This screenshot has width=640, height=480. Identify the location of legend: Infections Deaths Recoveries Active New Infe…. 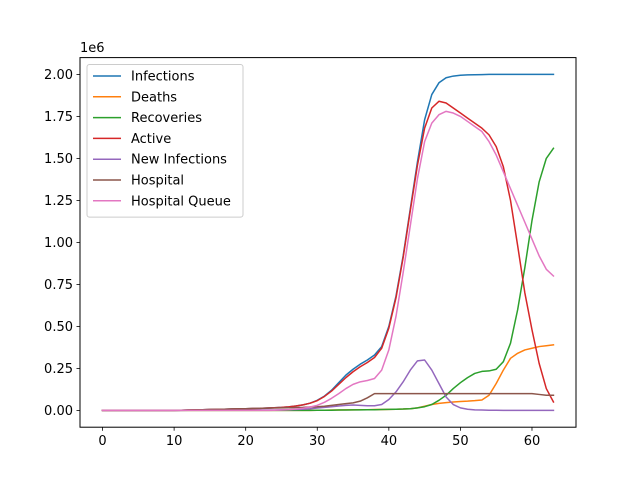
(165, 141).